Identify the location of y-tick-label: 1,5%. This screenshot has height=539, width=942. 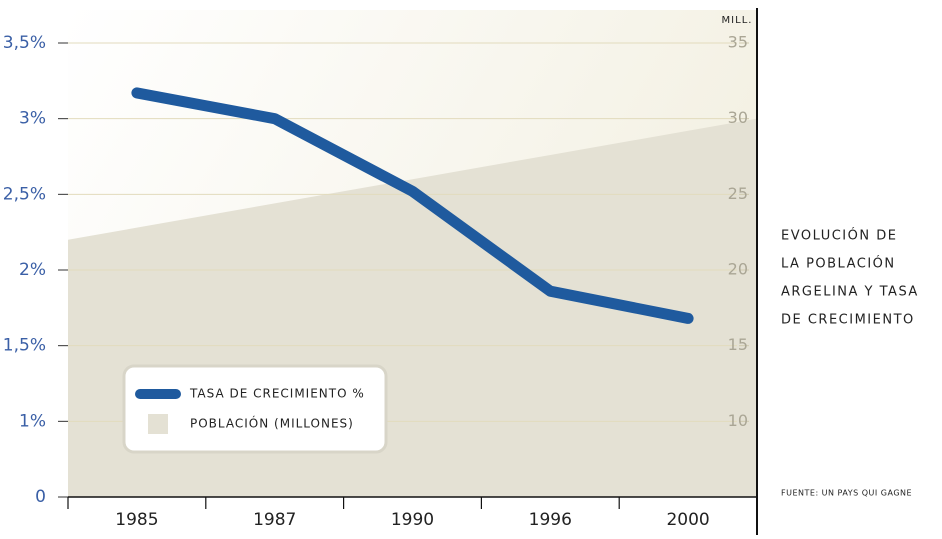
(24, 346).